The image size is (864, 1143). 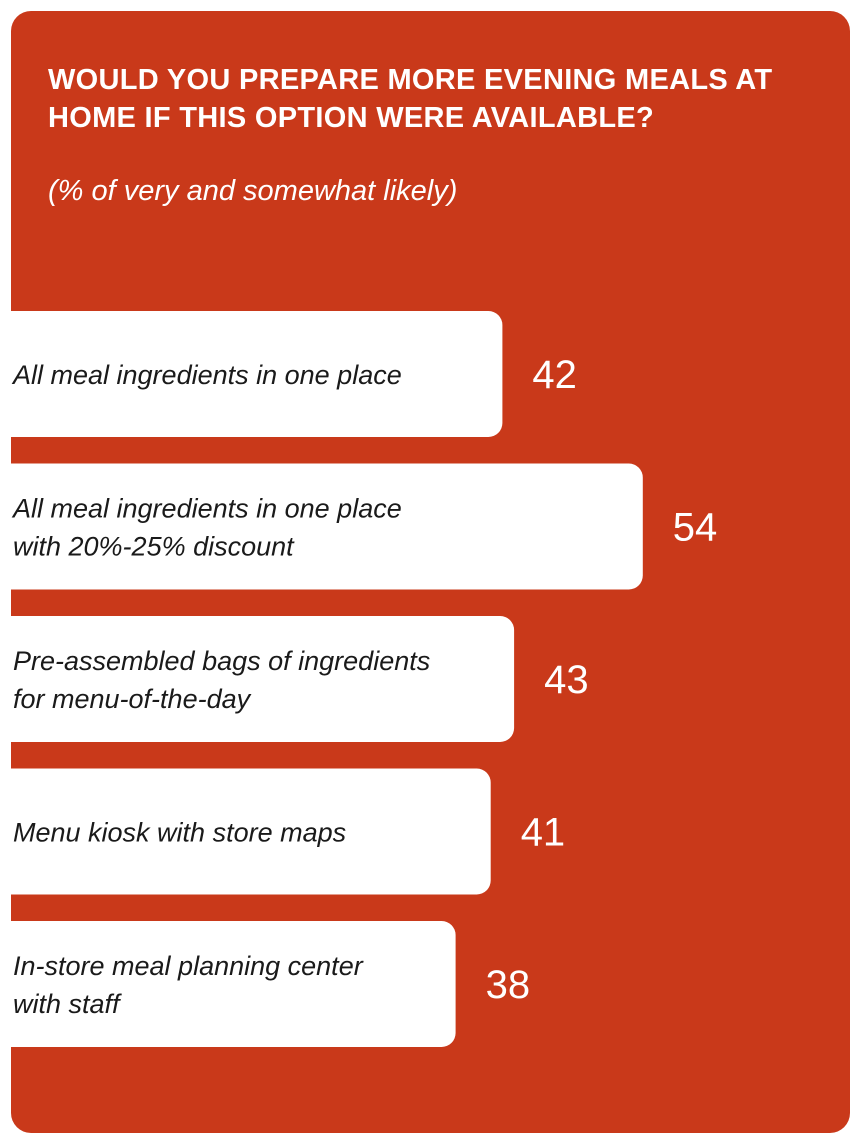 I want to click on category-label-5: In-store meal planning center with staff, so click(x=188, y=985).